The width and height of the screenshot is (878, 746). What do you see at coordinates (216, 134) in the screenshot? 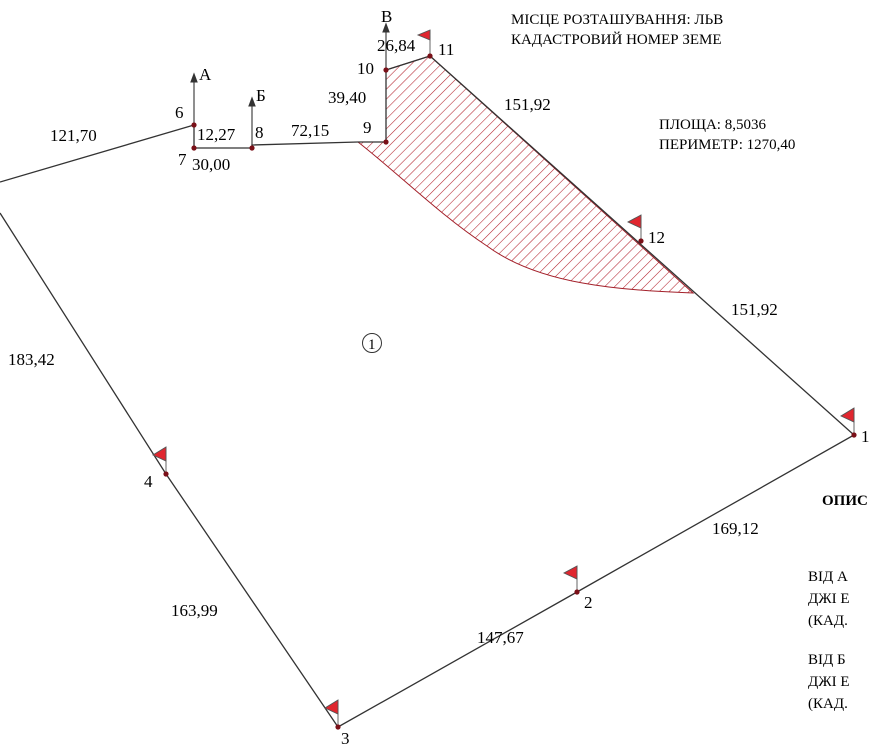
I see `length-label-6-7: 12,27` at bounding box center [216, 134].